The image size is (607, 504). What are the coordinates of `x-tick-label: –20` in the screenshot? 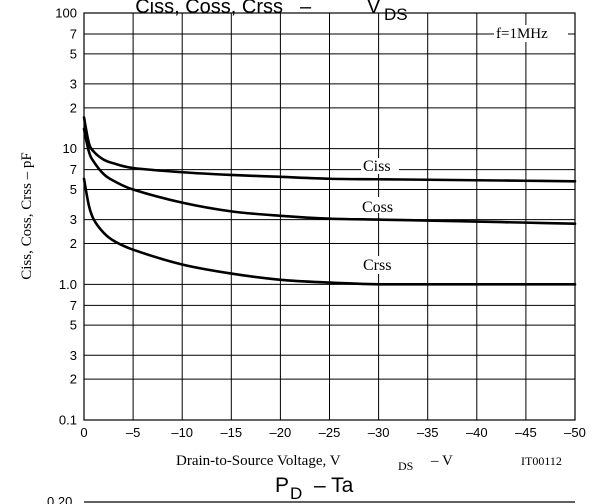 It's located at (281, 432).